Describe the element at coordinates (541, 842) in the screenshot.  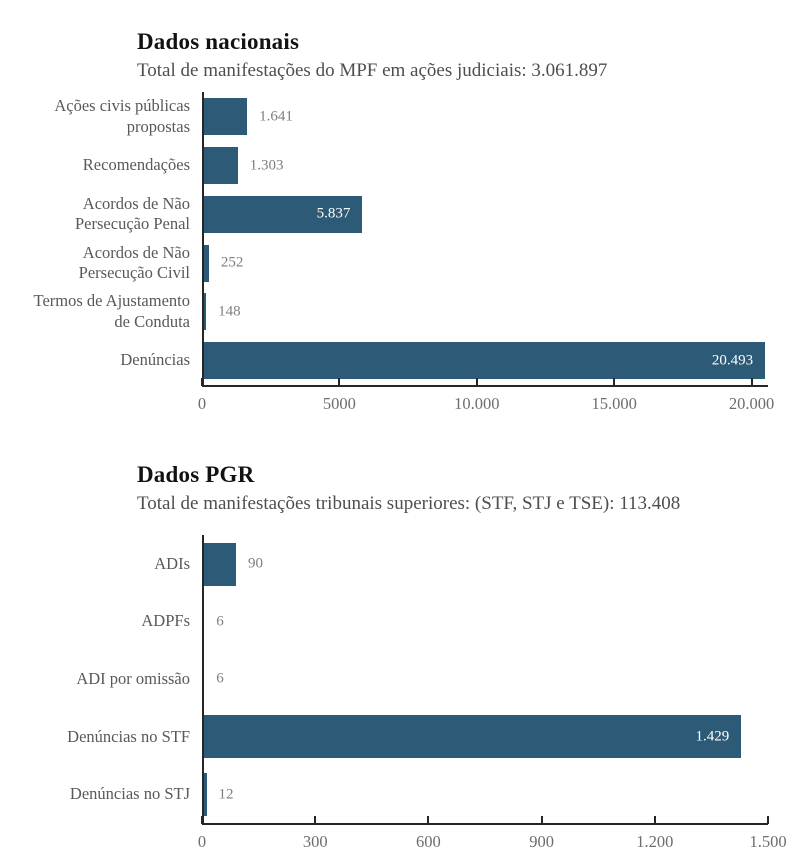
I see `axis-tick-label: 900` at that location.